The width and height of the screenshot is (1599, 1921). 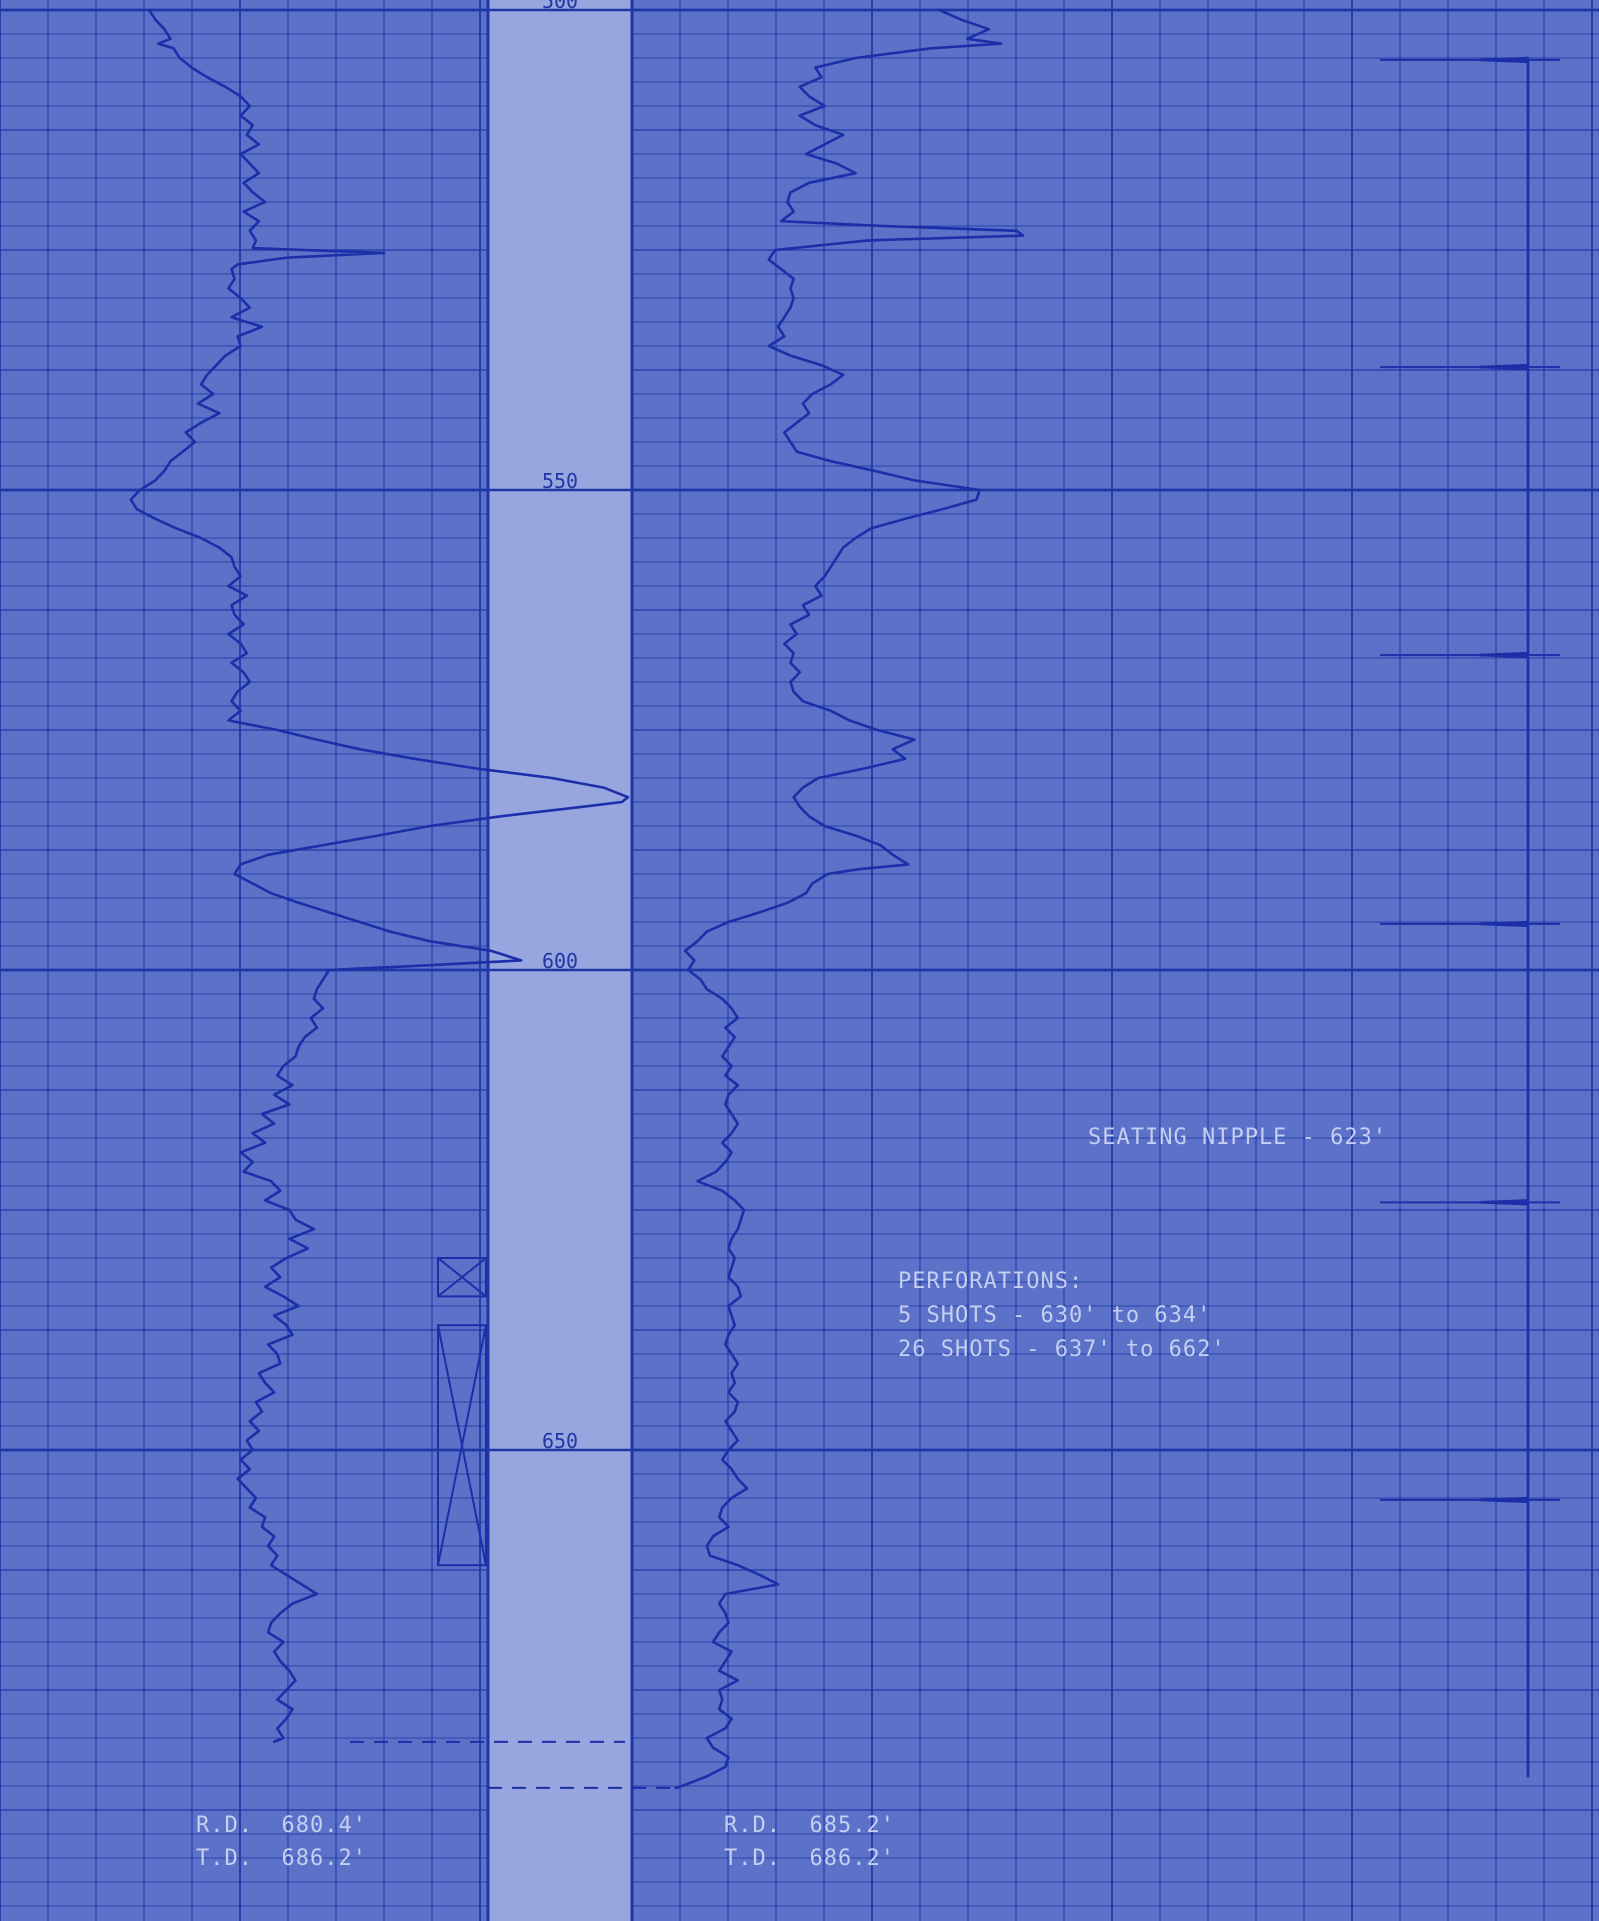 I want to click on perforations-heading: PERFORATIONS:, so click(x=991, y=1281).